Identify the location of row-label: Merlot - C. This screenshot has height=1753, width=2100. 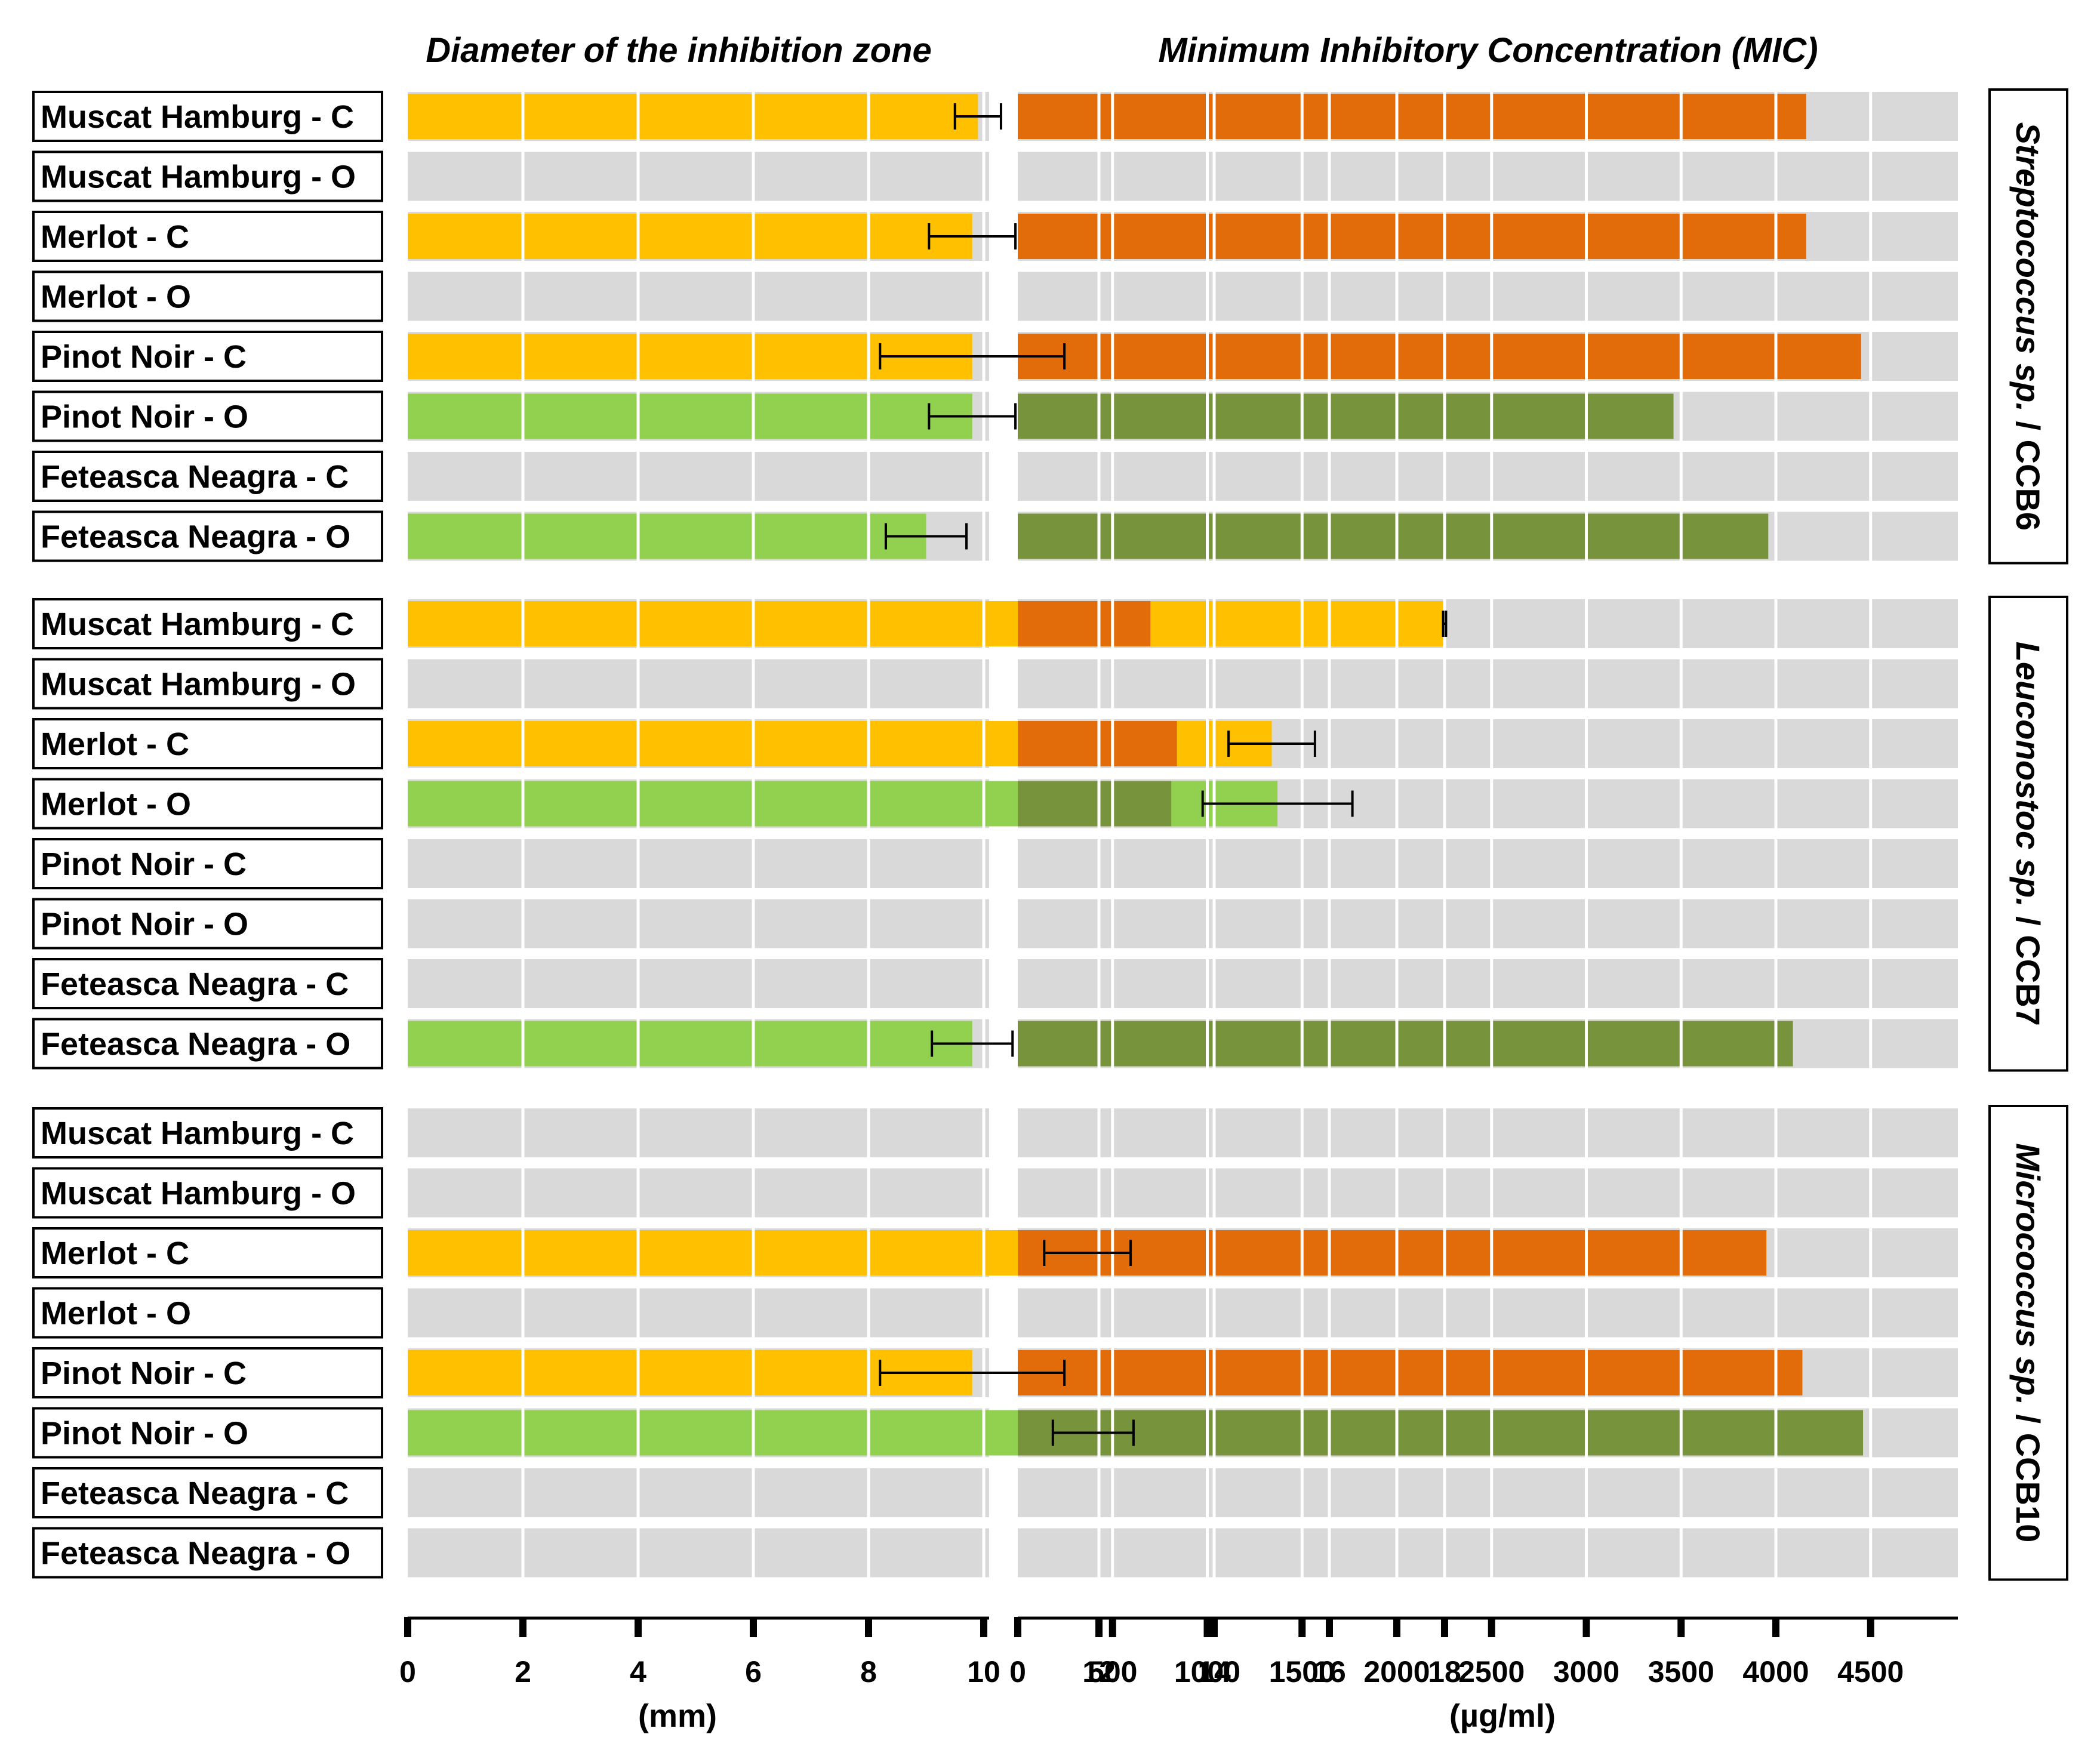
(115, 237).